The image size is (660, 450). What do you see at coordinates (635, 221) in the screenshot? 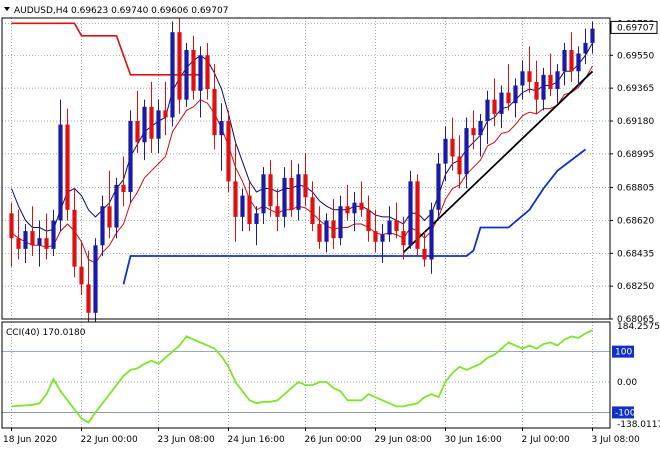
I see `price-tick-label: 0.68620` at bounding box center [635, 221].